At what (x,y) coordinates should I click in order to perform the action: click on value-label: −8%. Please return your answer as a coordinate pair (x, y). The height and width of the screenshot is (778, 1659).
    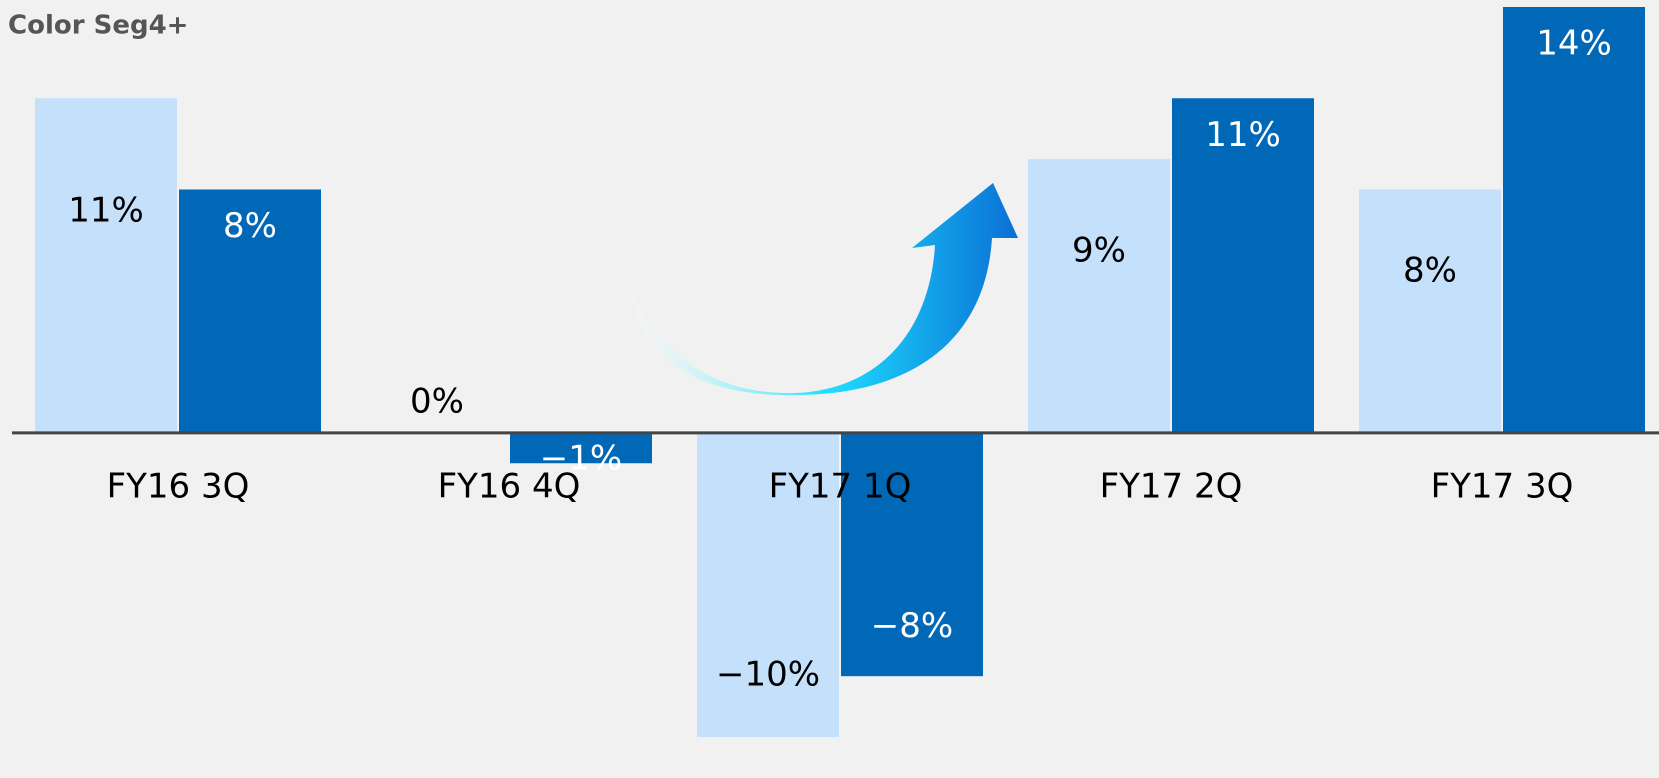
    Looking at the image, I should click on (912, 626).